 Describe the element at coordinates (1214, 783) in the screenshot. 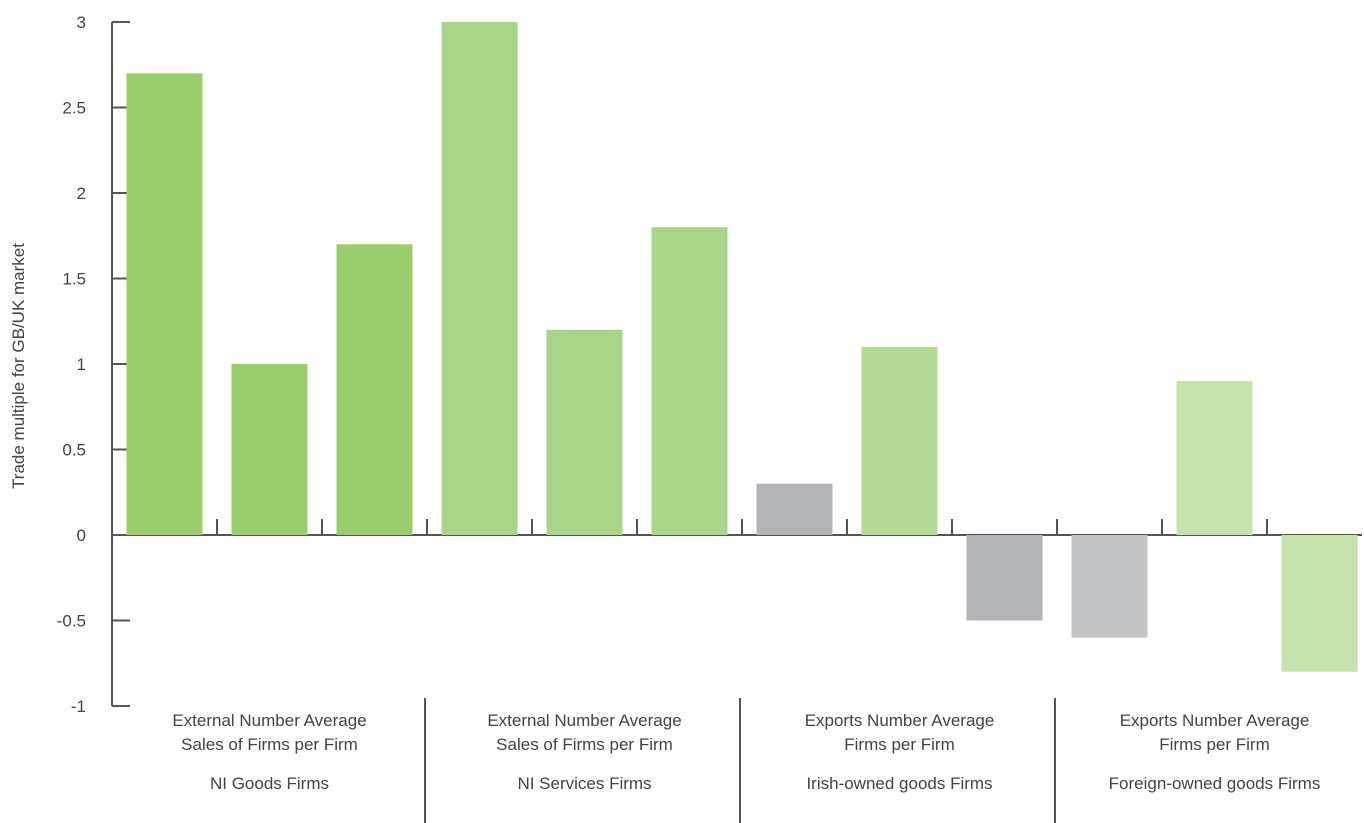

I see `group-label-line3: Foreign-owned goods Firms` at that location.